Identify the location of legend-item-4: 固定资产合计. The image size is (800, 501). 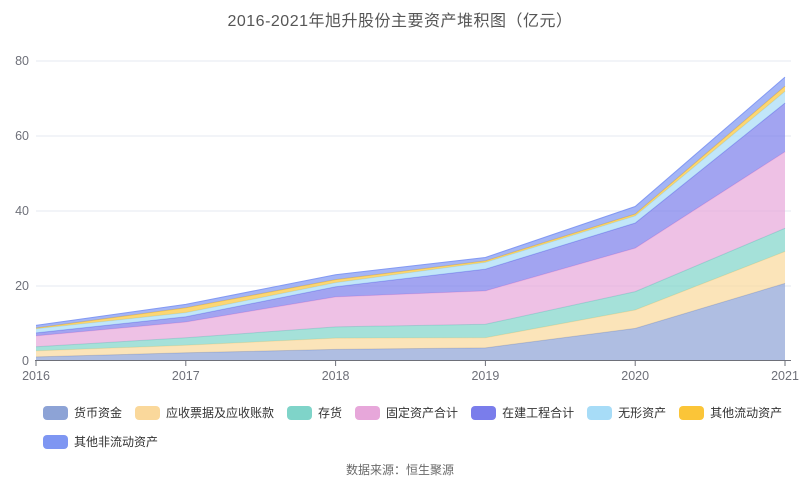
(406, 412).